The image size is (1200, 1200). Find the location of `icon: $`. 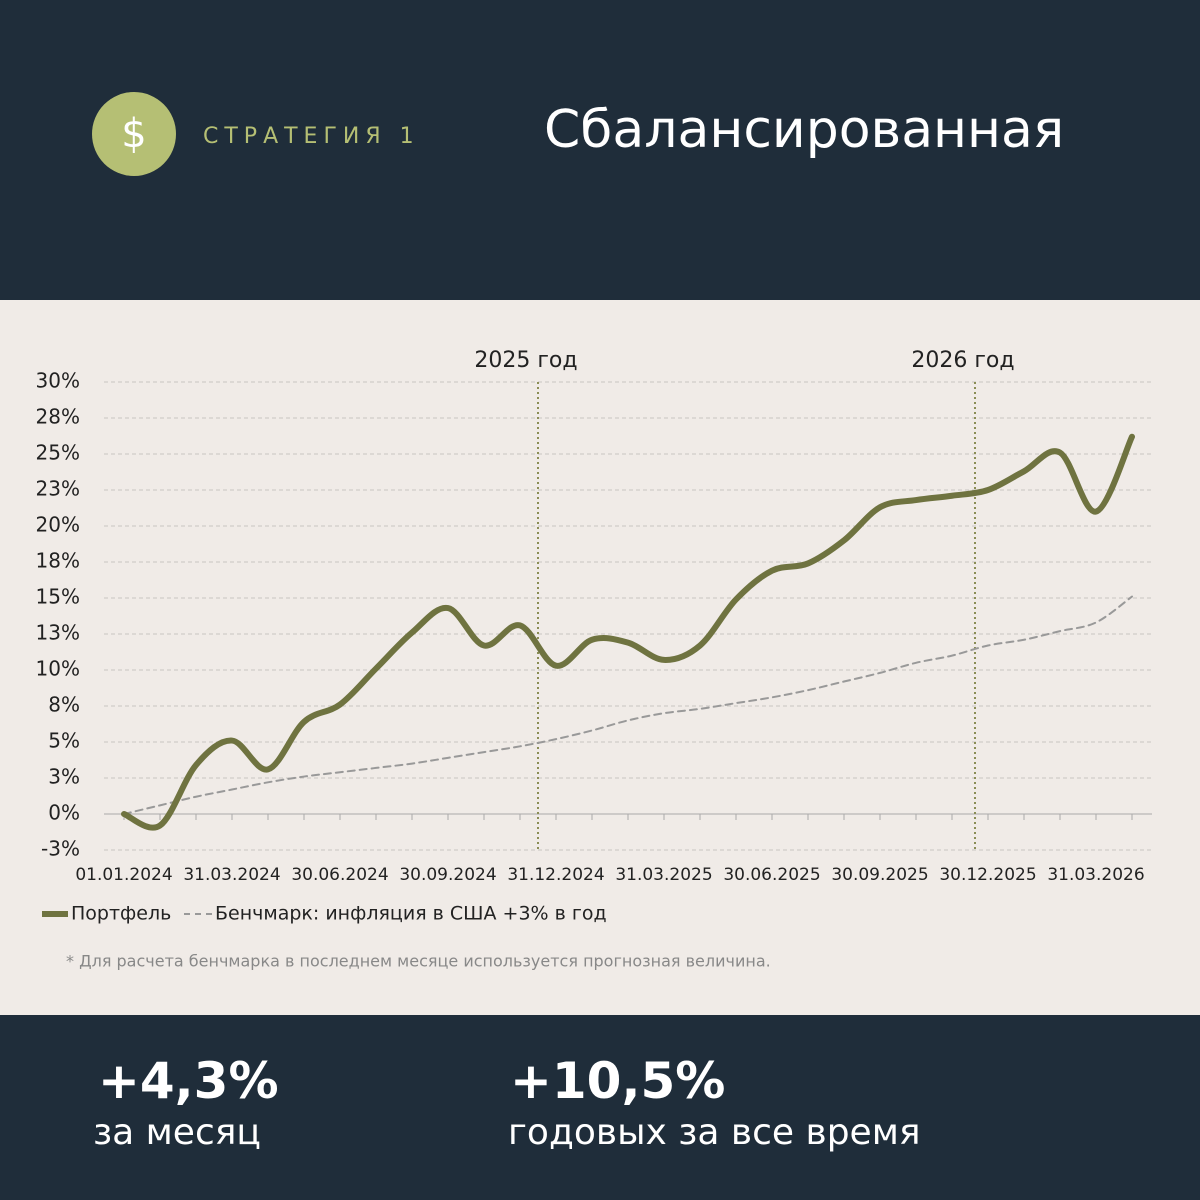

icon: $ is located at coordinates (134, 134).